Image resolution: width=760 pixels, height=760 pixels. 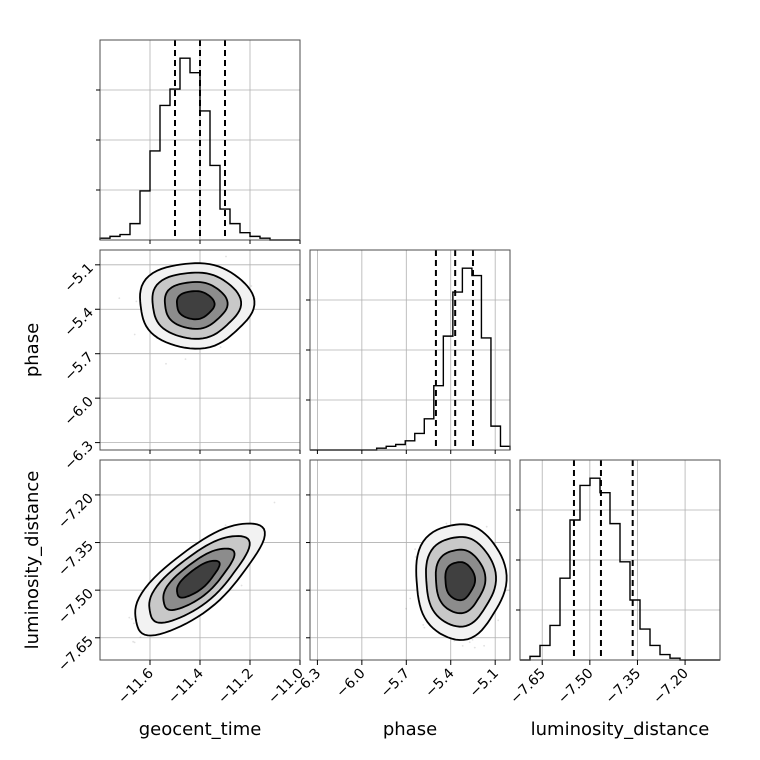 I want to click on x-axis-label-phase: phase, so click(x=410, y=729).